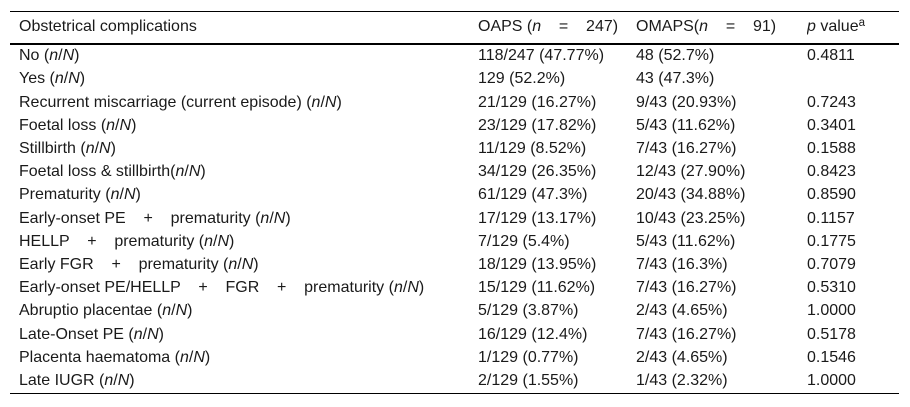 This screenshot has height=407, width=910. What do you see at coordinates (528, 311) in the screenshot?
I see `oaps-value: 5/129 (3.87%)` at bounding box center [528, 311].